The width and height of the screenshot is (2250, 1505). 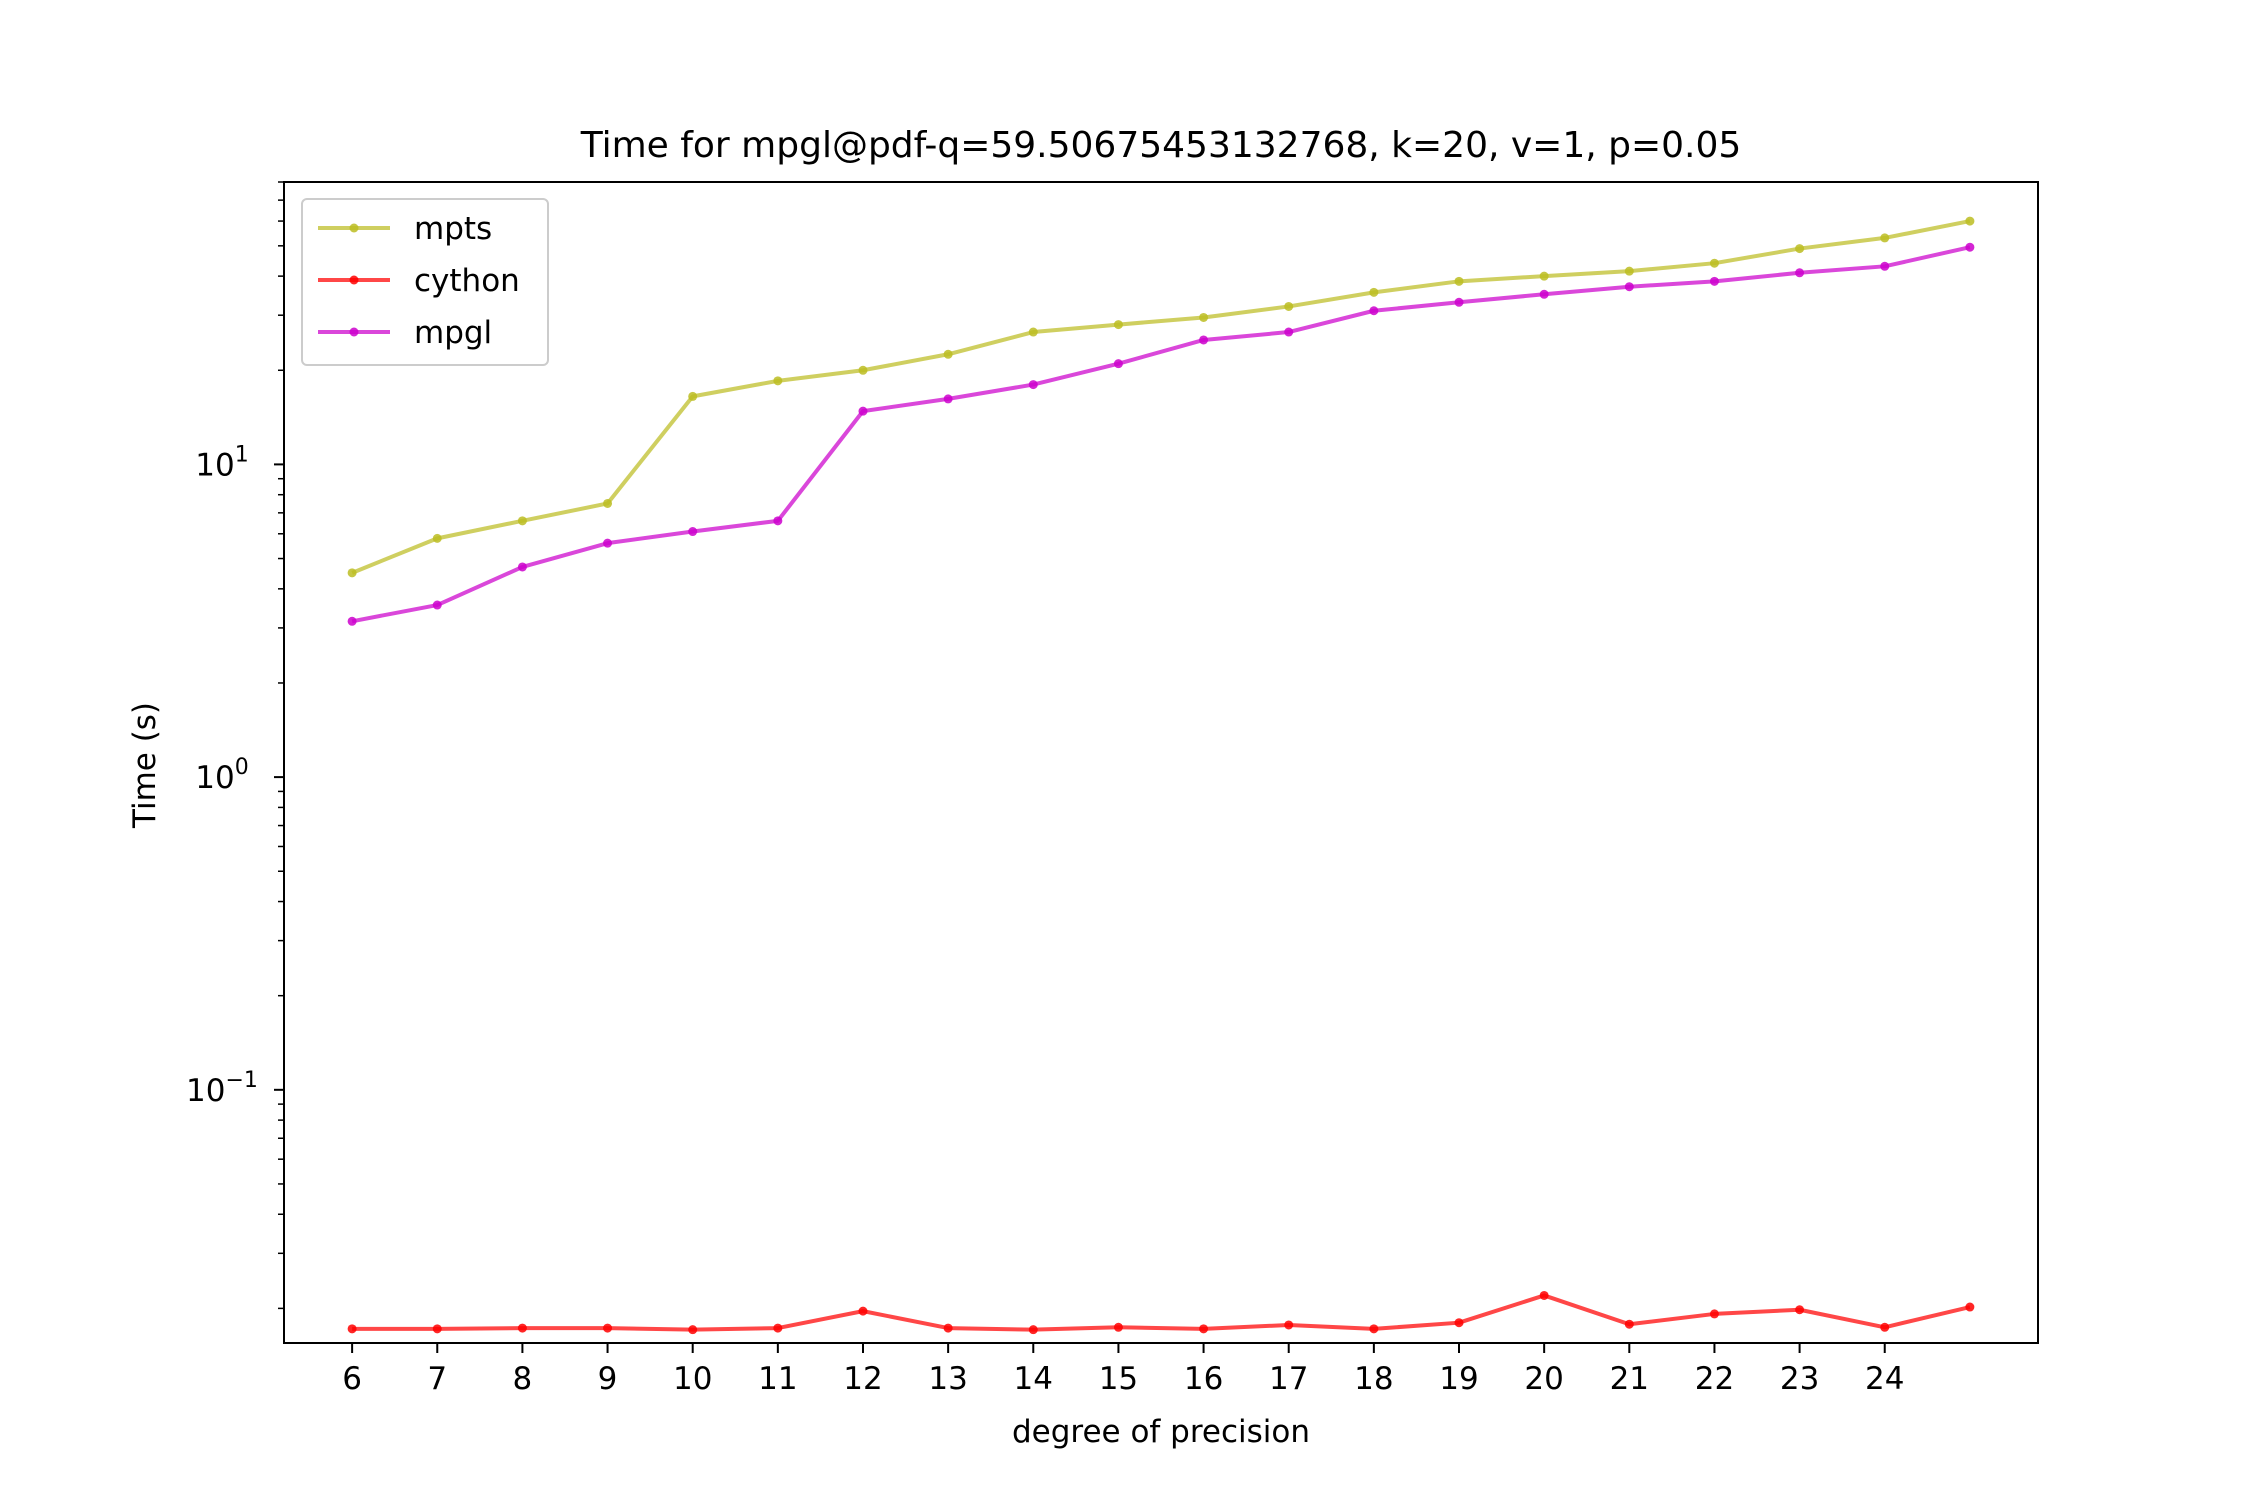 I want to click on legend: mpts cython mpgl, so click(x=425, y=282).